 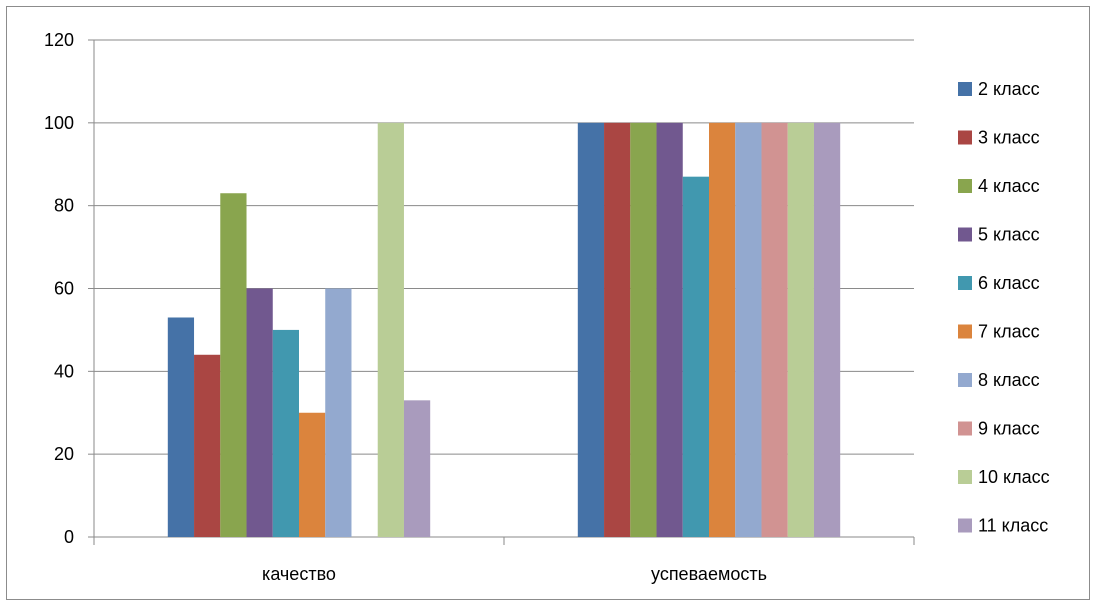 What do you see at coordinates (1009, 283) in the screenshot?
I see `legend-label: 6 класс` at bounding box center [1009, 283].